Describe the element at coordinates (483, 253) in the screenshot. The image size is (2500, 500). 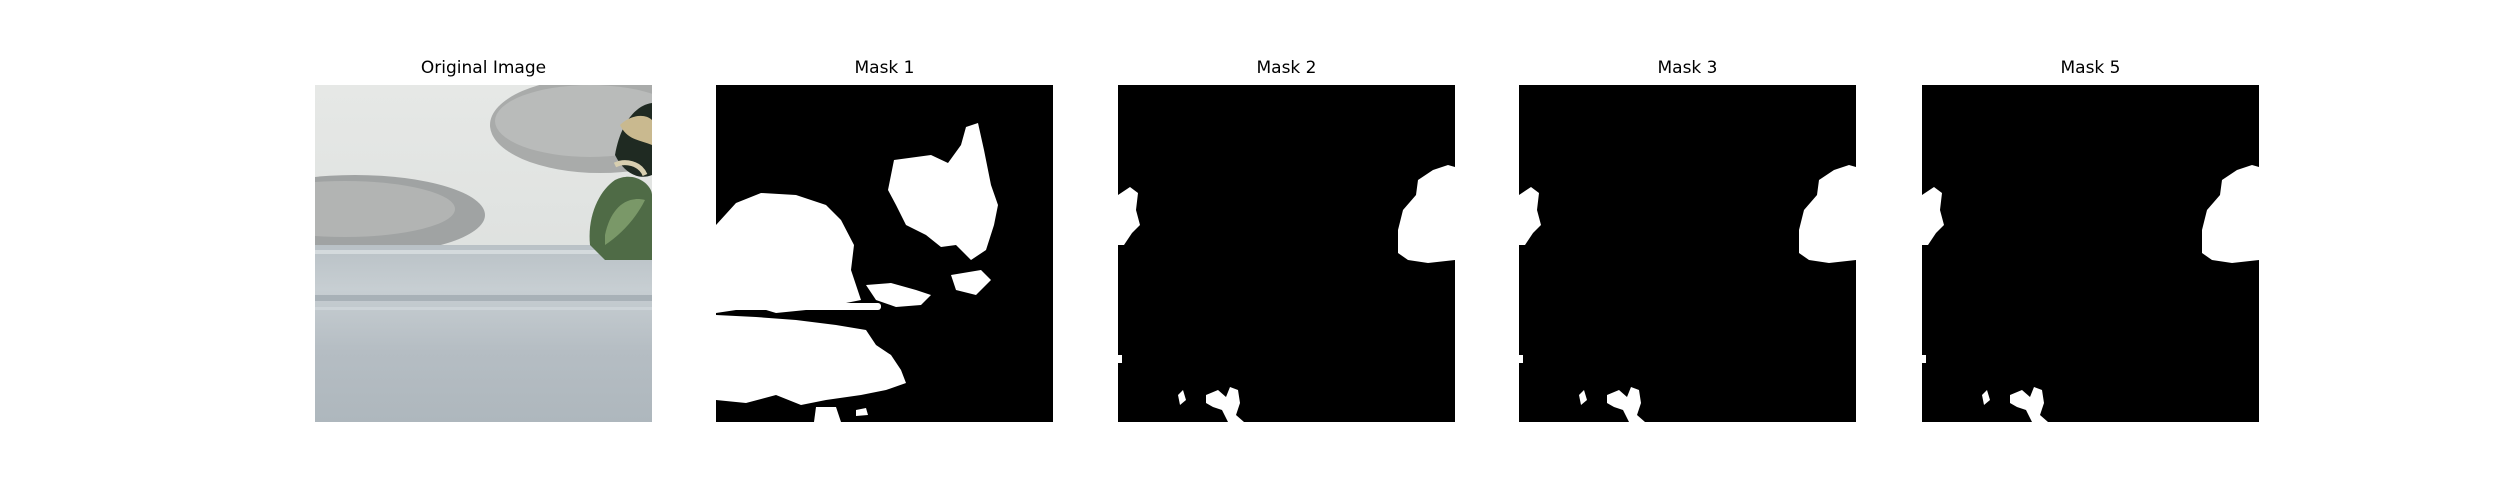
I see `original-photo` at that location.